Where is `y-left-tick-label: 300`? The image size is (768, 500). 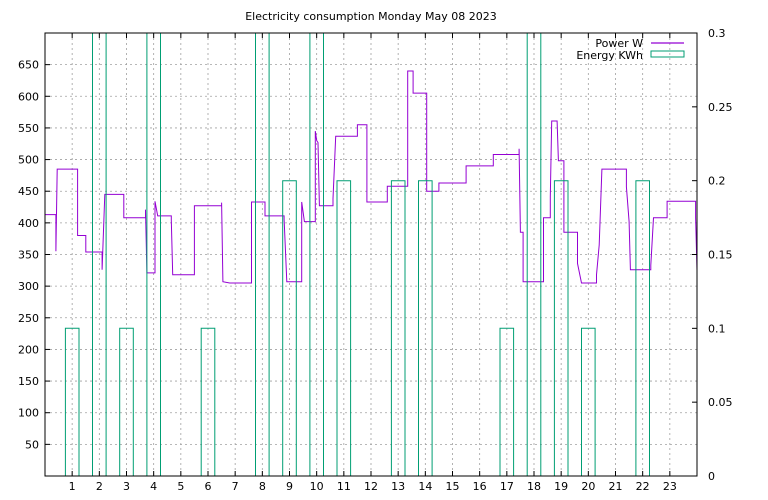 y-left-tick-label: 300 is located at coordinates (28, 286).